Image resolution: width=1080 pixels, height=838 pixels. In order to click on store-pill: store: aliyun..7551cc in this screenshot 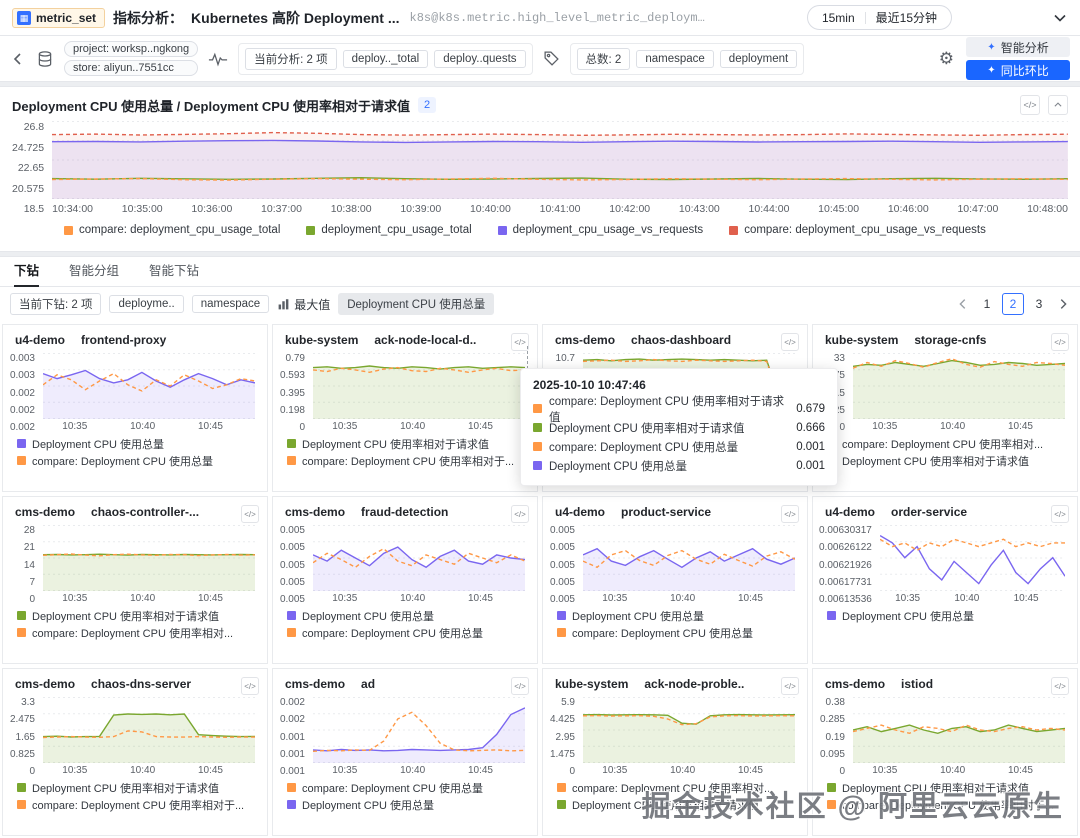, I will do `click(131, 68)`.